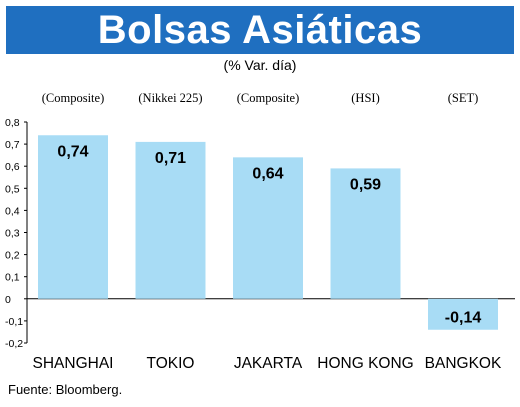  Describe the element at coordinates (463, 318) in the screenshot. I see `bar-value-label: -0,14` at that location.